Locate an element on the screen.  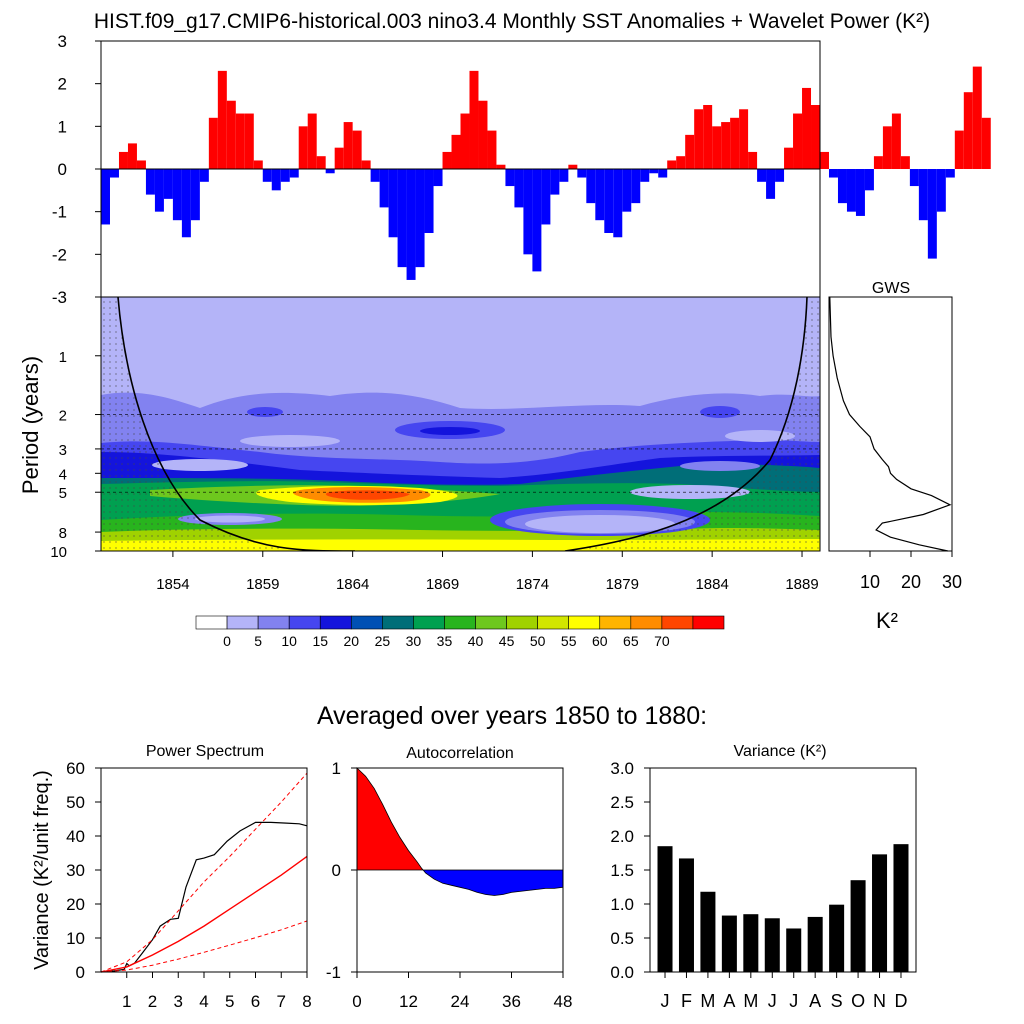
wavelet-y-tick-label: 3 is located at coordinates (63, 450).